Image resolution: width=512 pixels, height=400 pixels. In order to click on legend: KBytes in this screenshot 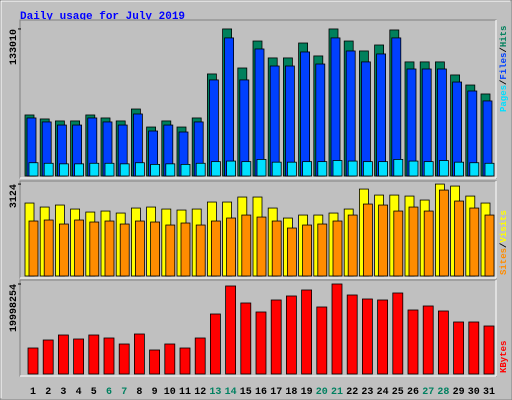, I will do `click(504, 357)`.